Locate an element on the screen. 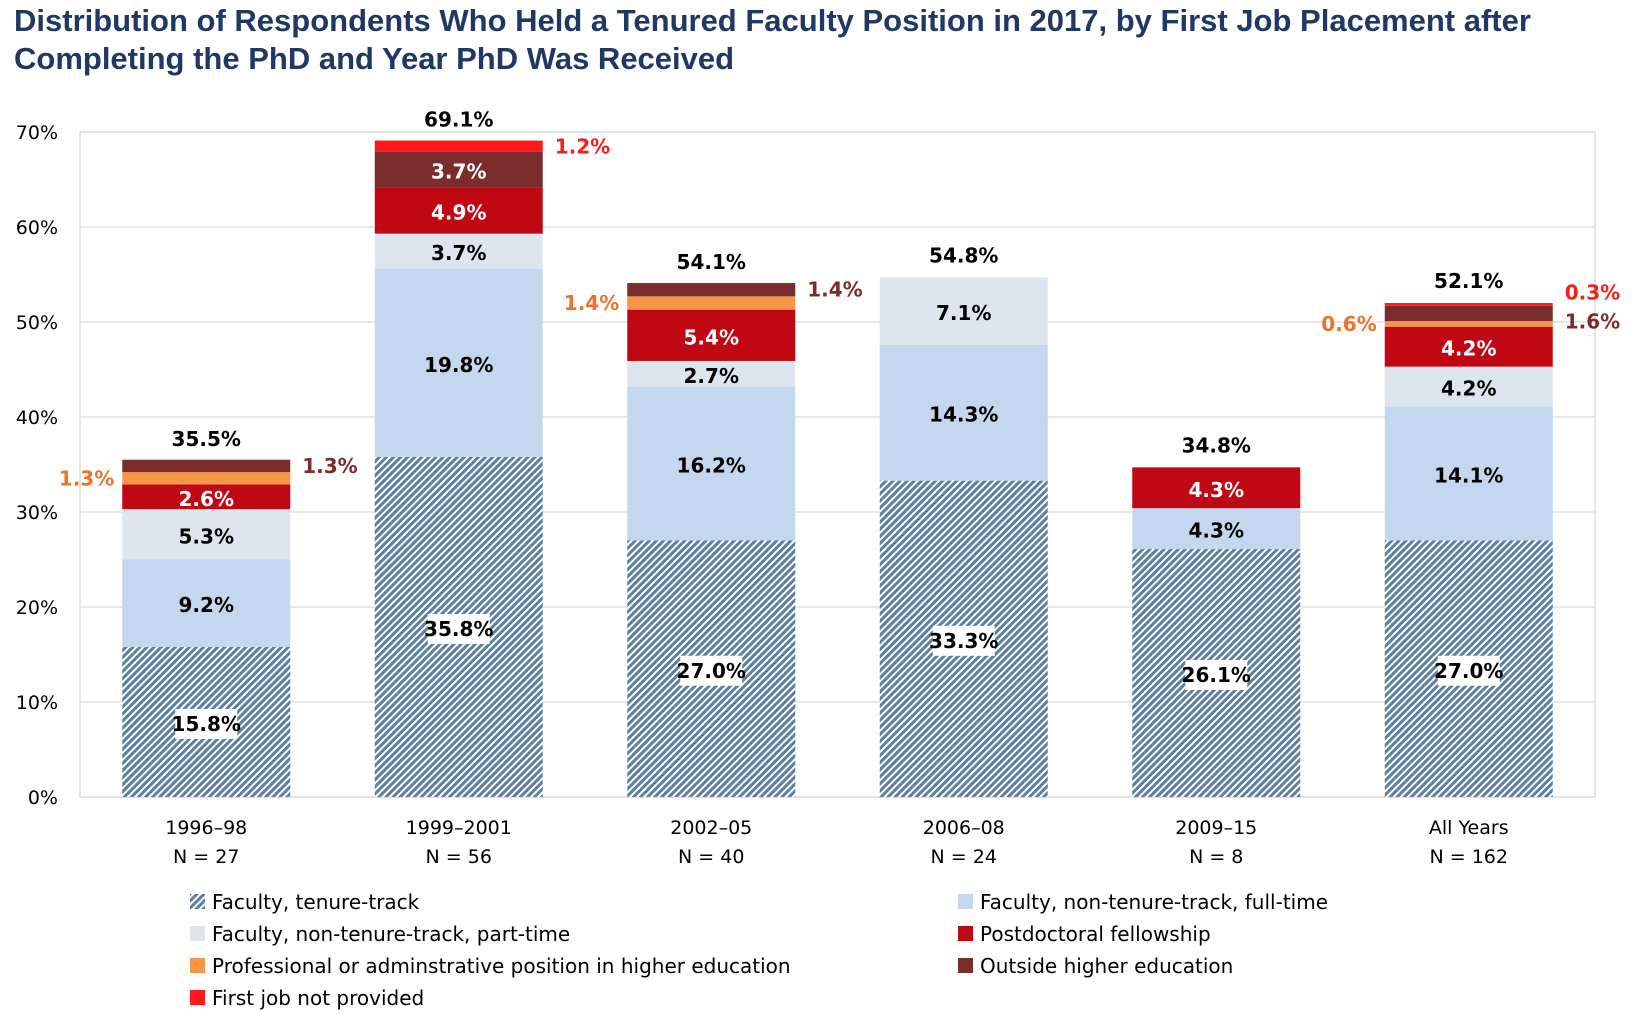 The image size is (1640, 1014). y-tick-label: 60% is located at coordinates (37, 228).